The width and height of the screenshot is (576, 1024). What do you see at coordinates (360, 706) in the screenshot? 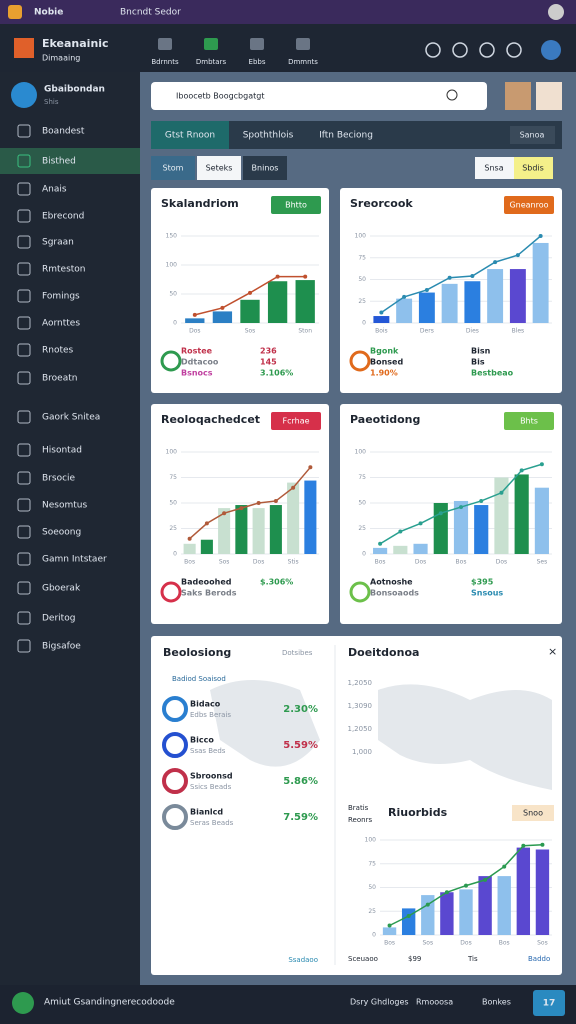
I see `map-scale: 1,3090` at bounding box center [360, 706].